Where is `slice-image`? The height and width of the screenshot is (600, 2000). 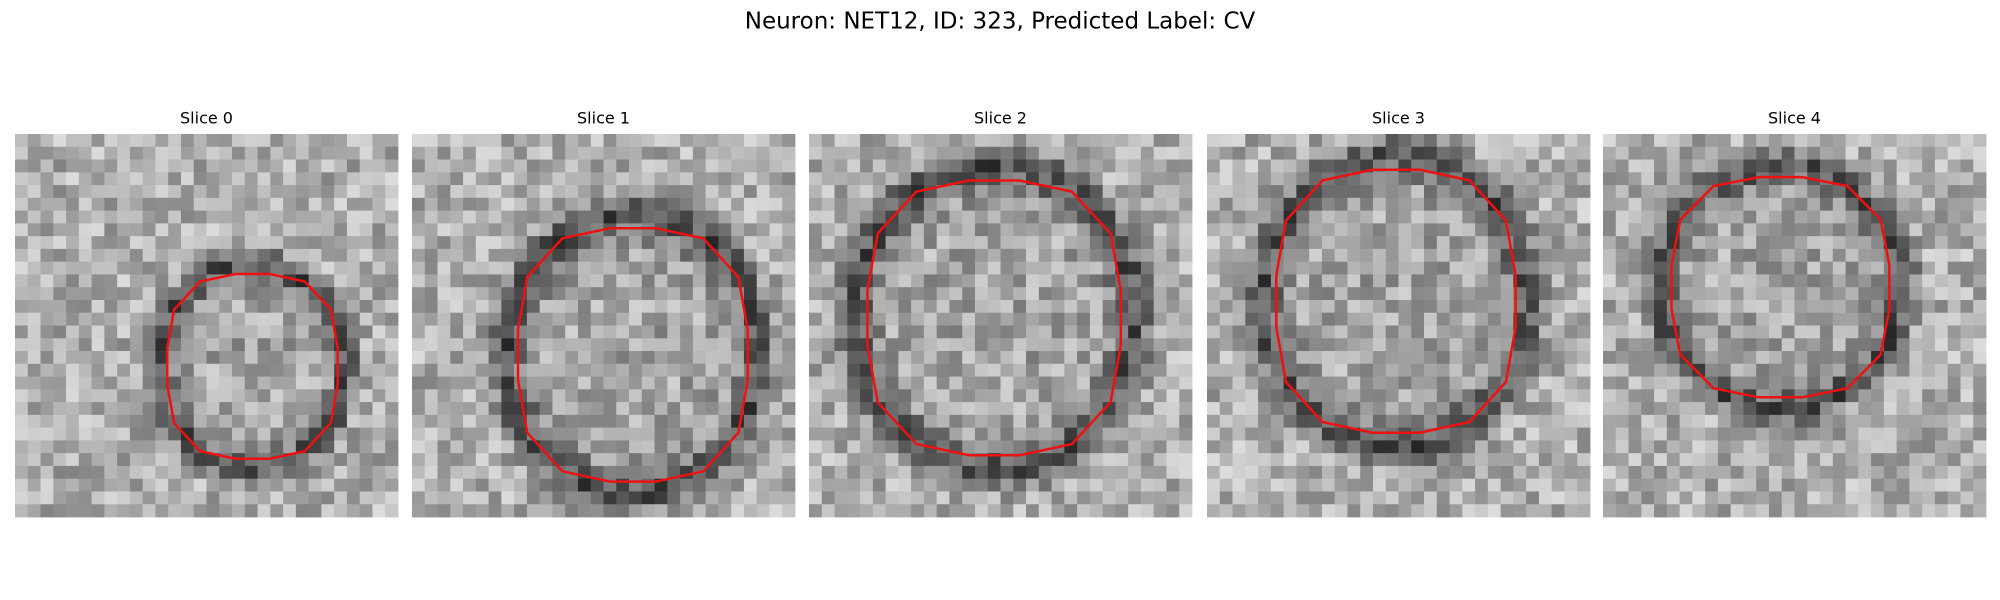 slice-image is located at coordinates (1001, 326).